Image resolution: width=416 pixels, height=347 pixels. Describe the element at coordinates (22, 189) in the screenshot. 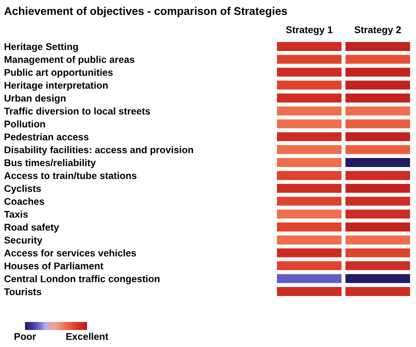

I see `y-tick-label: Cyclists` at that location.